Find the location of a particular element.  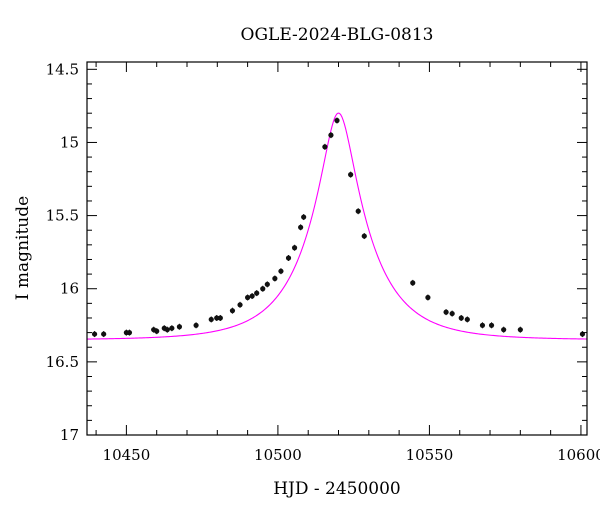

y-tick-label: 16.5 is located at coordinates (62, 362).